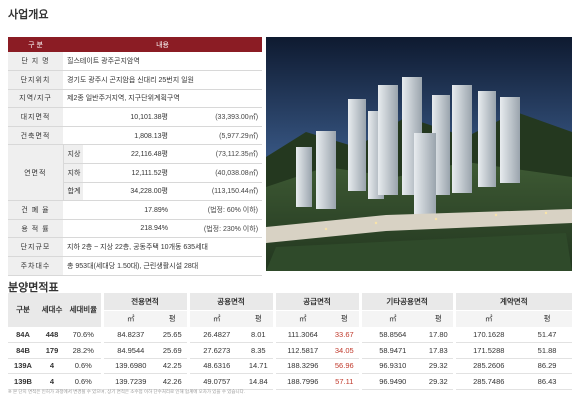 Image resolution: width=580 pixels, height=402 pixels. I want to click on cell-type: 84B, so click(23, 350).